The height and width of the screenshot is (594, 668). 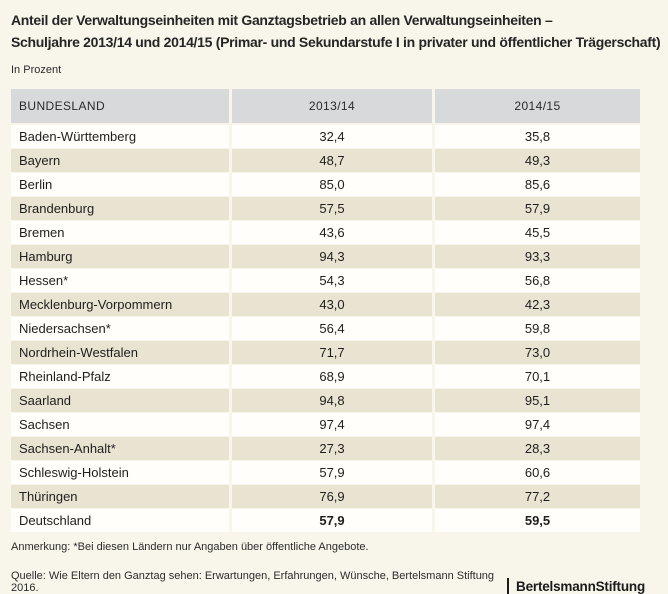 What do you see at coordinates (537, 328) in the screenshot?
I see `value-2014-15-cell: 59,8` at bounding box center [537, 328].